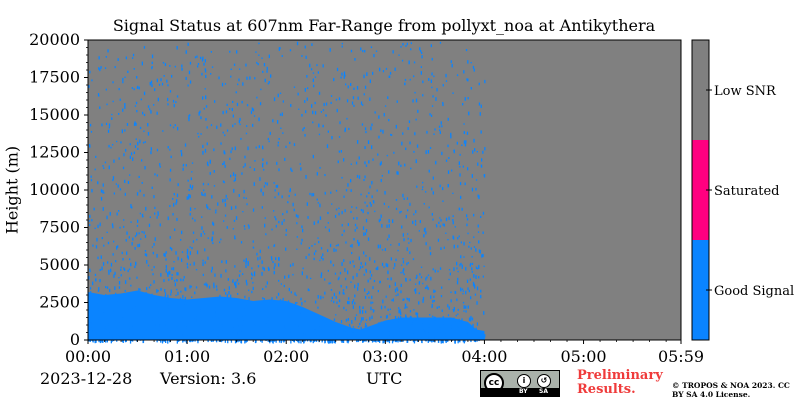  Describe the element at coordinates (700, 190) in the screenshot. I see `colorbar-segment` at that location.